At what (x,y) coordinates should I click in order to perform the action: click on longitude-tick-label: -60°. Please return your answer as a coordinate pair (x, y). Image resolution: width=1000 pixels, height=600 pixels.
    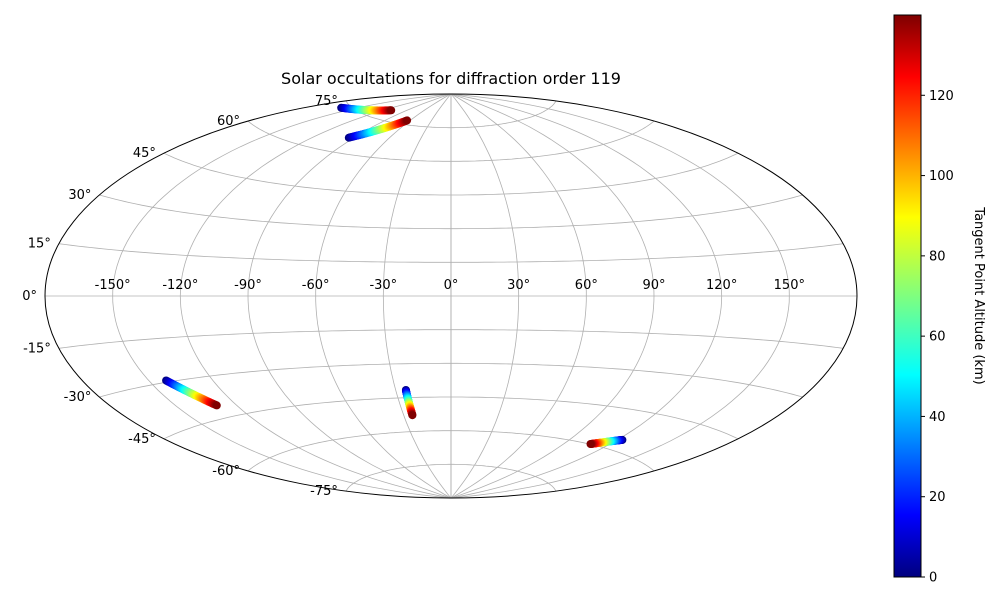
    Looking at the image, I should click on (316, 285).